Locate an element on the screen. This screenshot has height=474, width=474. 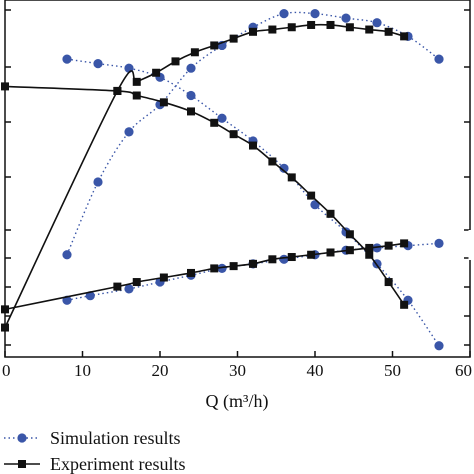
legend-item-0: Simulation results is located at coordinates (92, 438).